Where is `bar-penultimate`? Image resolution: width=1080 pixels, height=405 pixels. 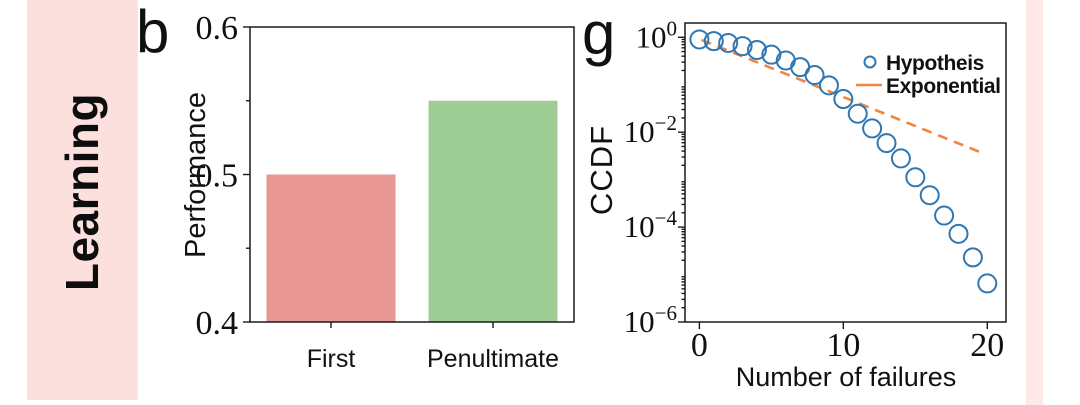 bar-penultimate is located at coordinates (493, 211).